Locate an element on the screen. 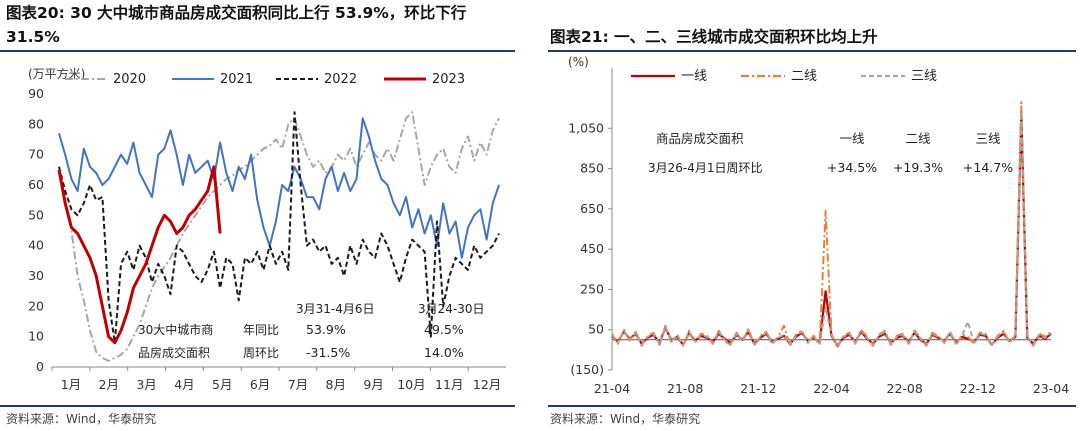 This screenshot has width=1080, height=431. legend-label-三线: 三线 is located at coordinates (924, 76).